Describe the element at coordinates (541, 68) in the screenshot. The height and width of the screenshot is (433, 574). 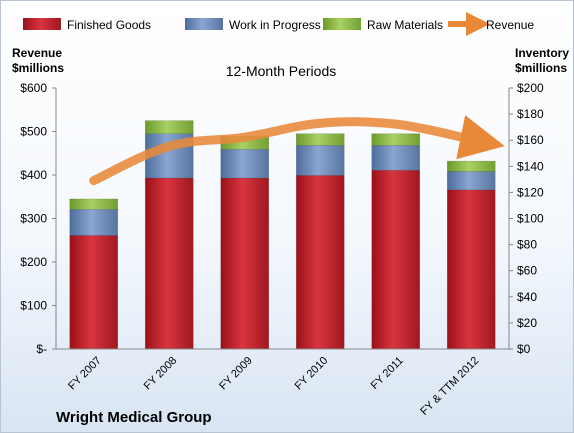
I see `right-axis-label-line2: $millions` at that location.